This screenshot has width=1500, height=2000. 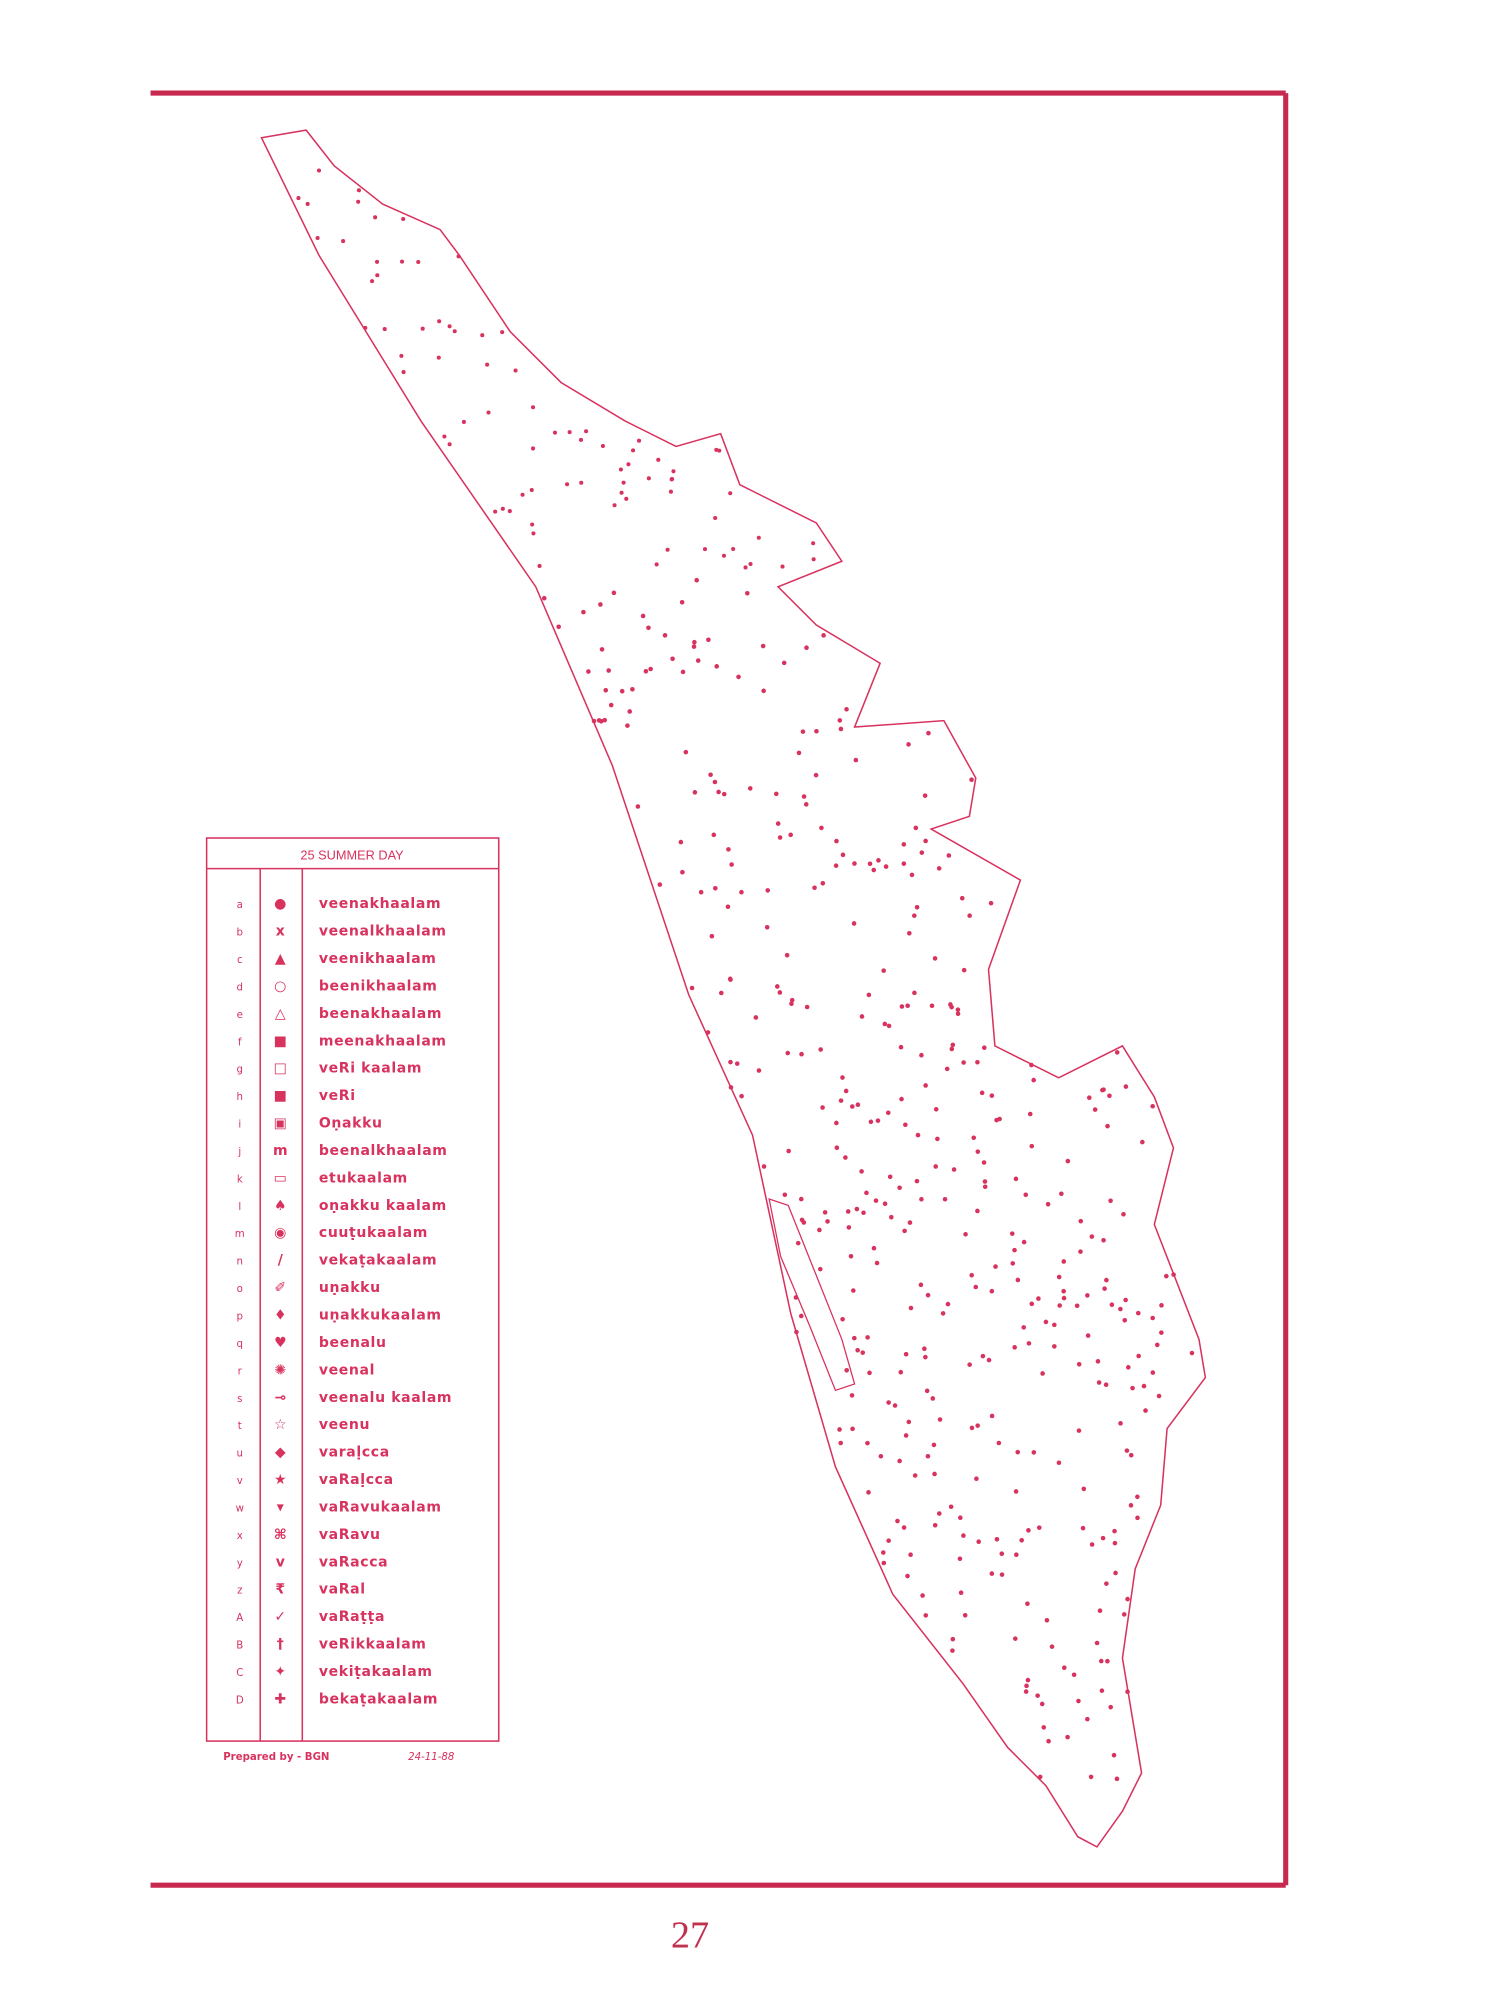 What do you see at coordinates (240, 1042) in the screenshot?
I see `legend-code: f` at bounding box center [240, 1042].